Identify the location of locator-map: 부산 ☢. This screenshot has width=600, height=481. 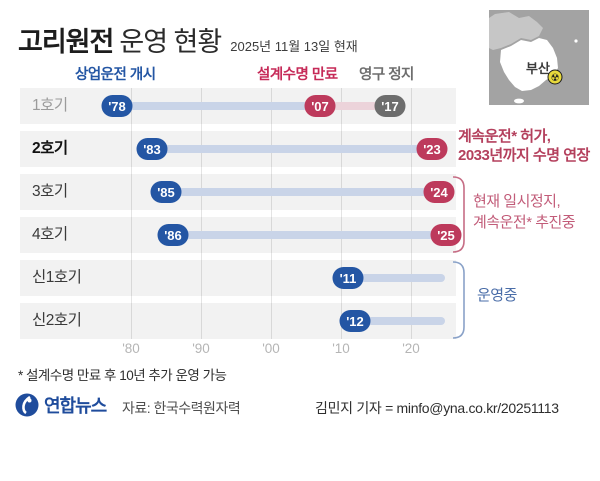
(539, 57).